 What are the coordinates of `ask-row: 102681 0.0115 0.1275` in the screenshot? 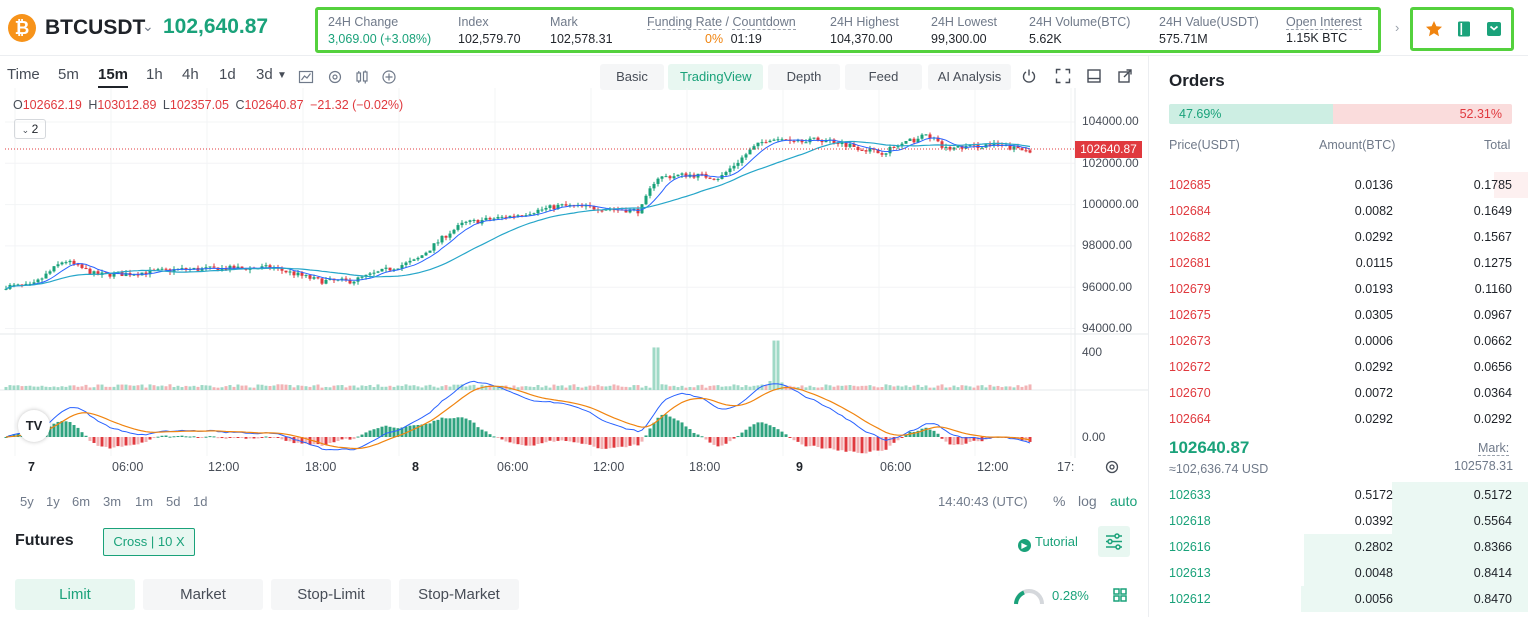 It's located at (1338, 263).